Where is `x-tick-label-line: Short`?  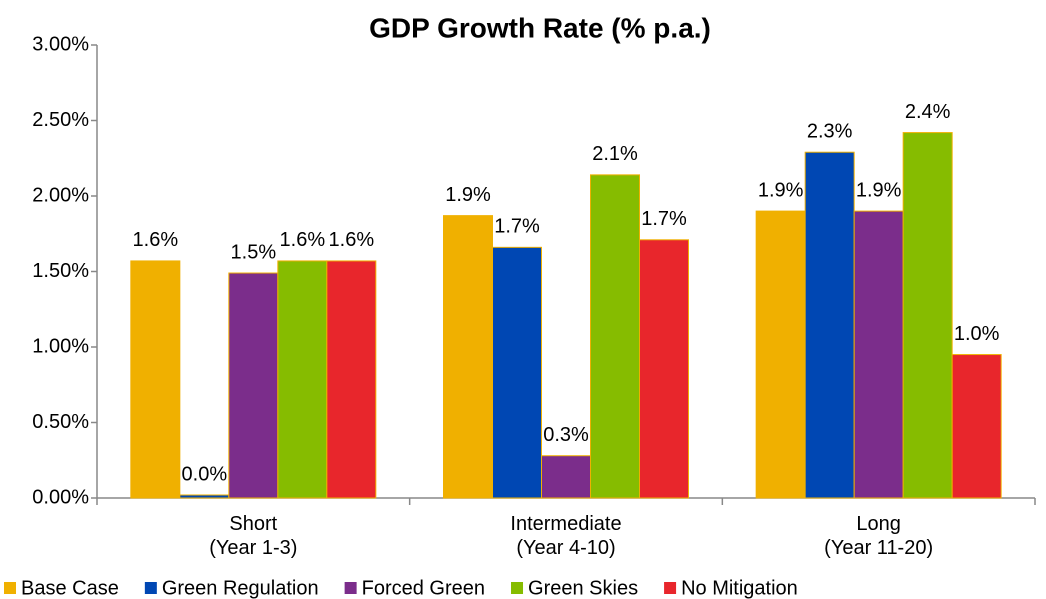 x-tick-label-line: Short is located at coordinates (253, 524).